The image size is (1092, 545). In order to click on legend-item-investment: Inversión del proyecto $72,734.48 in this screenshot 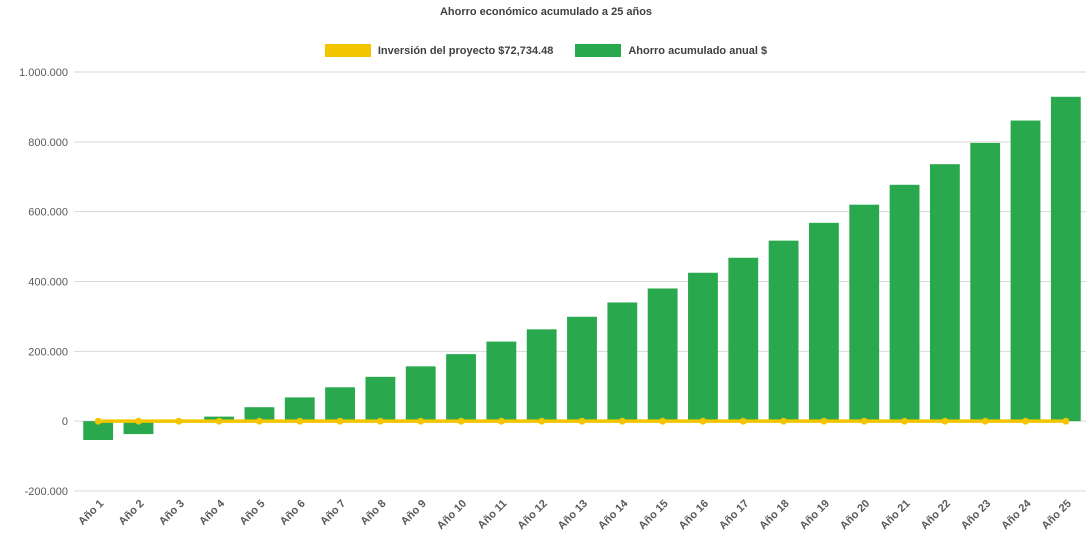, I will do `click(439, 50)`.